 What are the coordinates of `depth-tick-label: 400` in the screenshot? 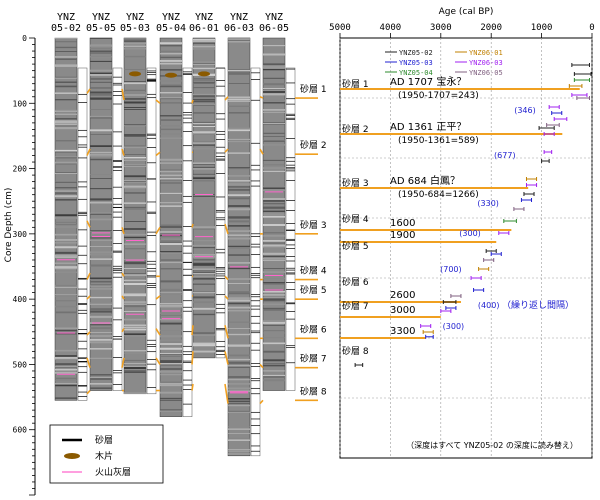 It's located at (20, 299).